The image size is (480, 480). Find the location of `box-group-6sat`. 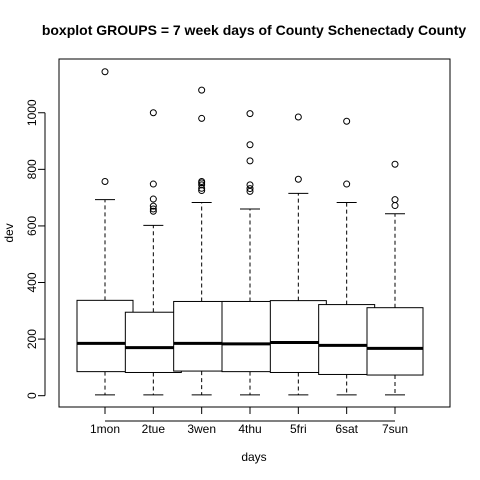

box-group-6sat is located at coordinates (347, 256).